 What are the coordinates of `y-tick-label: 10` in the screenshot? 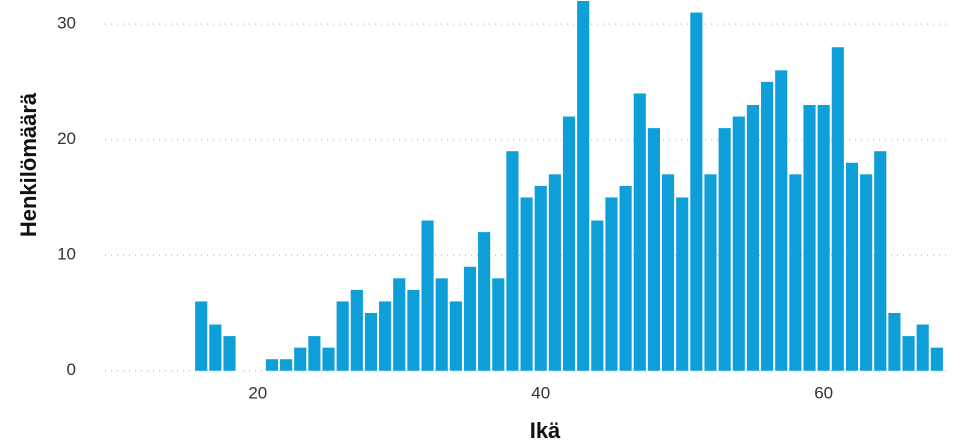 It's located at (66, 254).